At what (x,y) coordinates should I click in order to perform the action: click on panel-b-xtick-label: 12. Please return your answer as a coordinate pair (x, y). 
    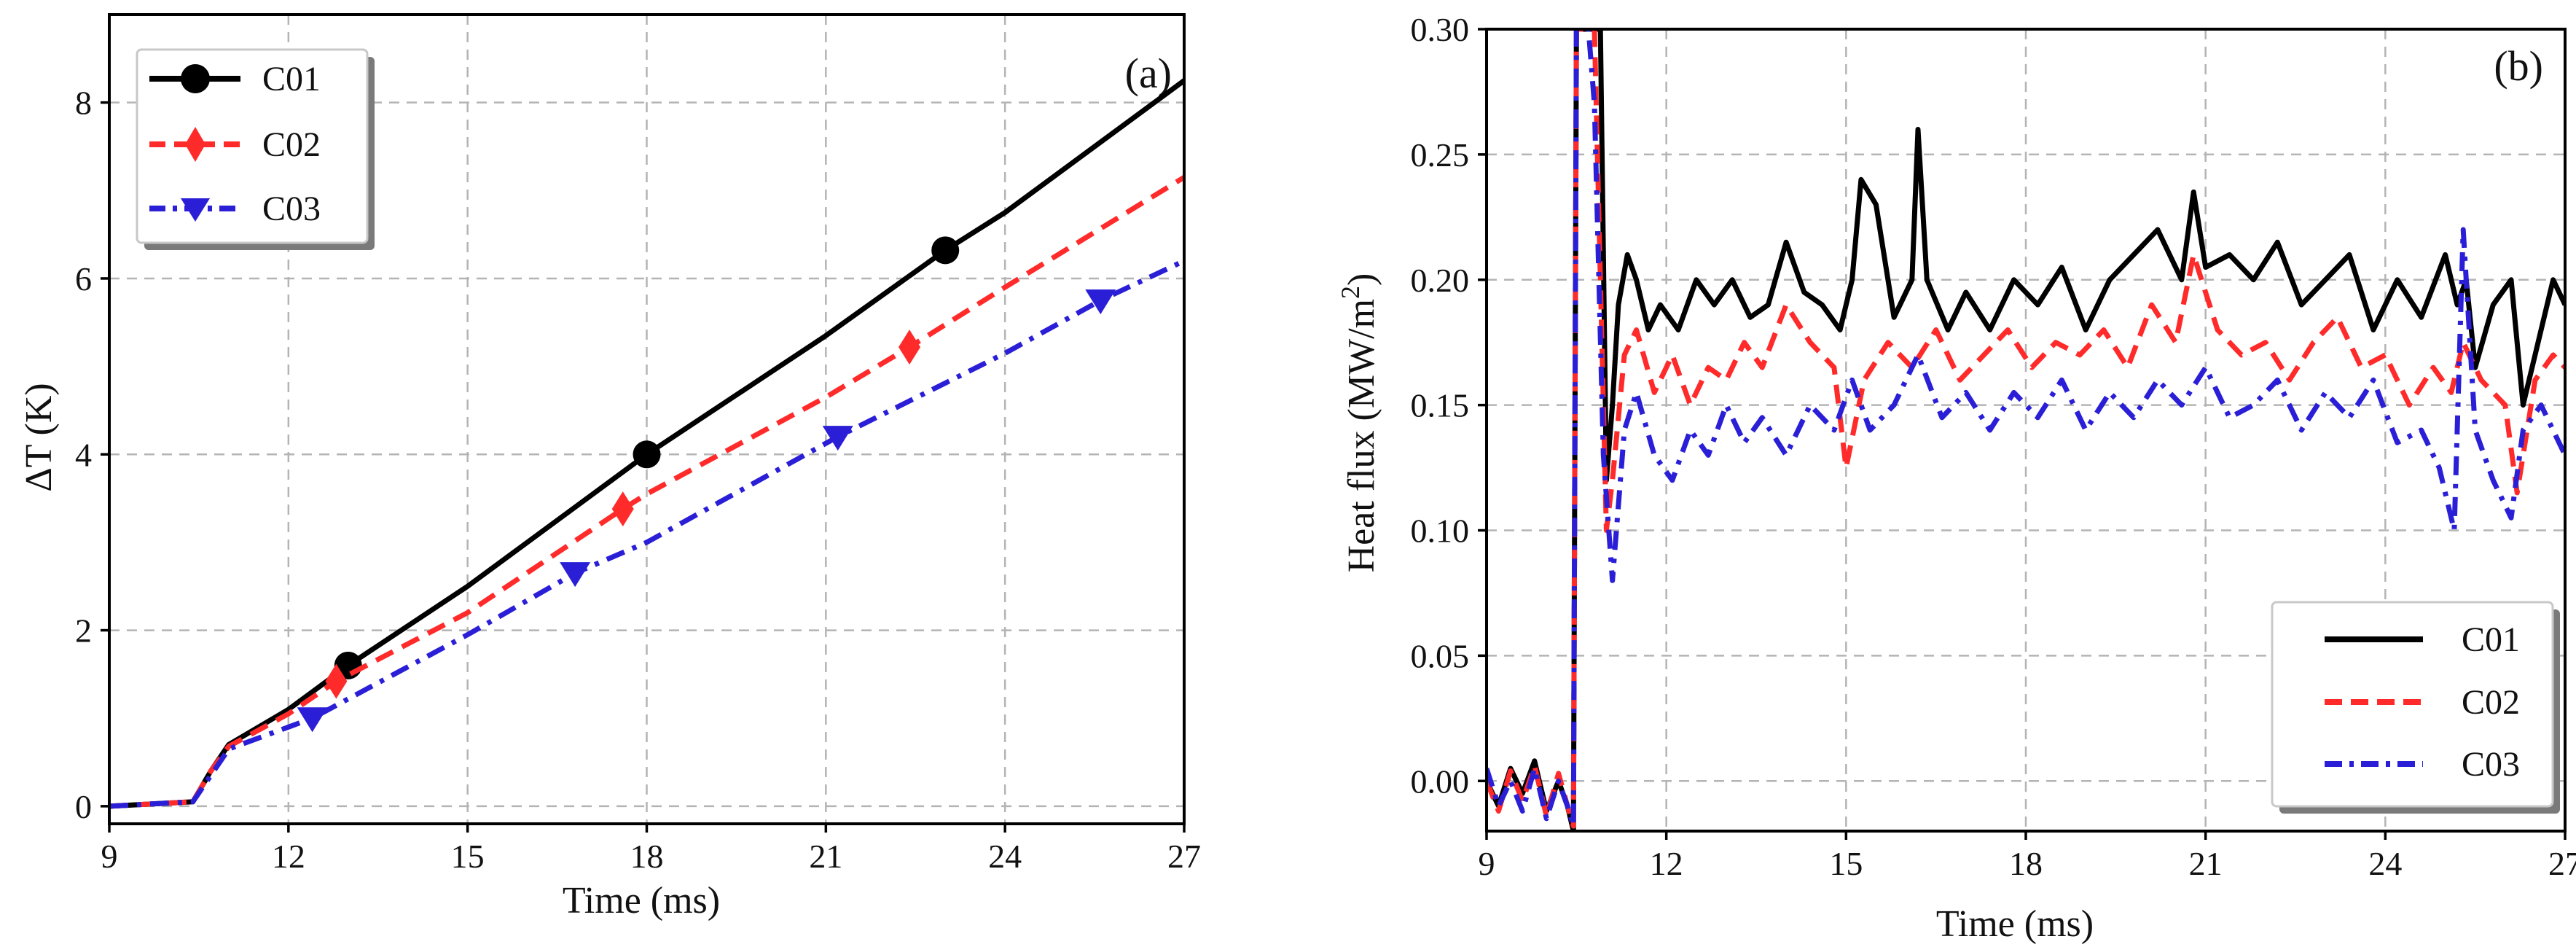
    Looking at the image, I should click on (1666, 863).